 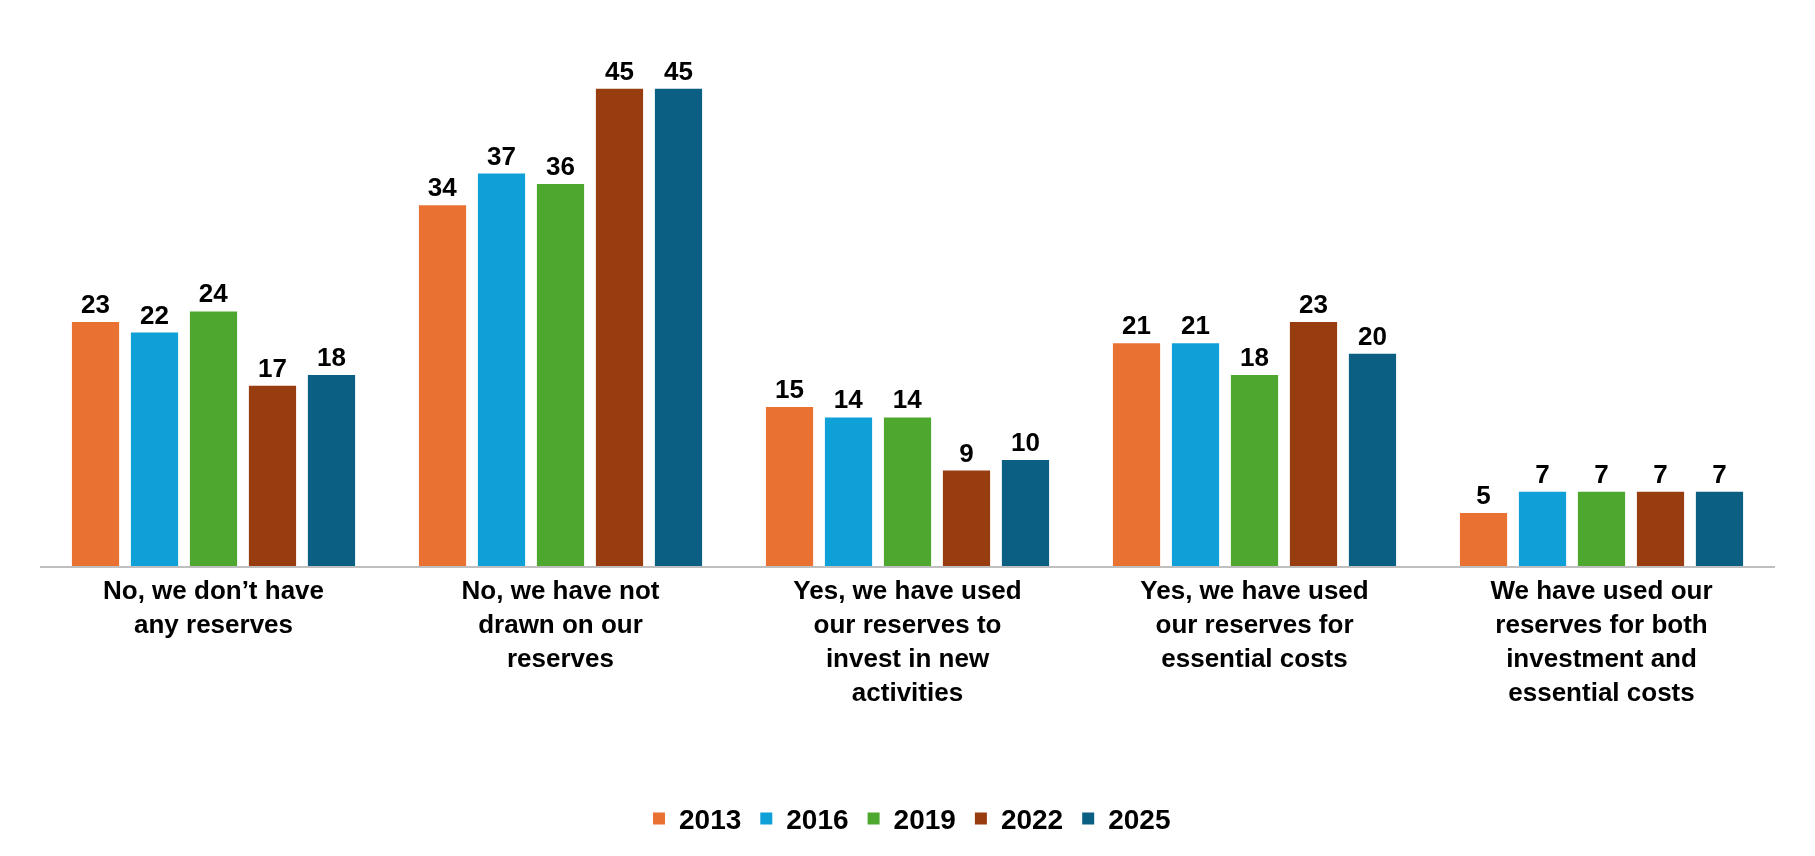 What do you see at coordinates (710, 820) in the screenshot?
I see `legend-label: 2013` at bounding box center [710, 820].